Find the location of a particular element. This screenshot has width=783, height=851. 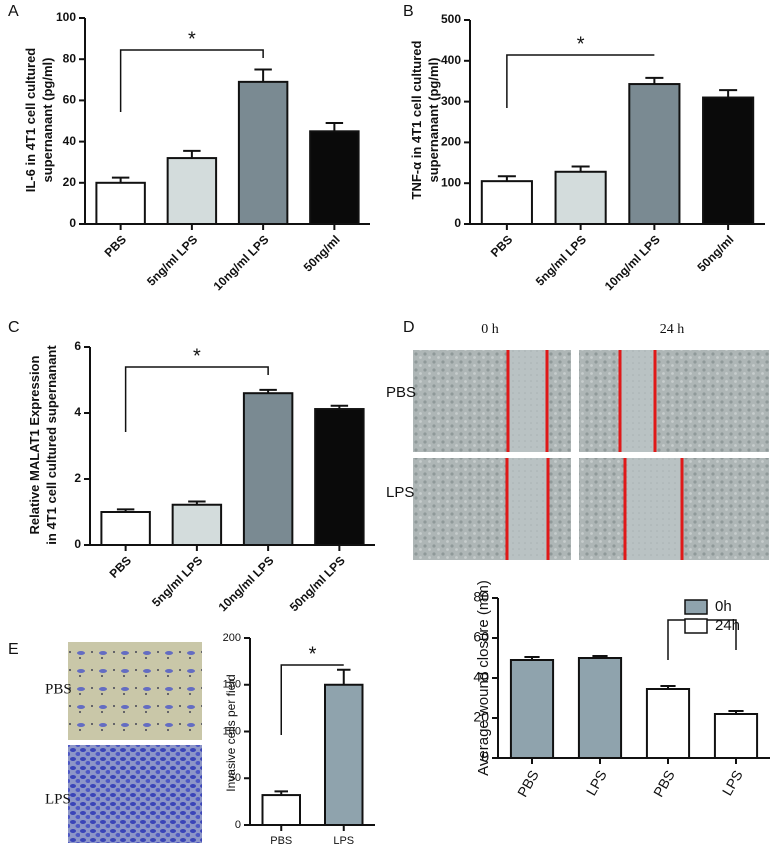

y-axis-label: Average wound closure (mm) is located at coordinates (483, 678).